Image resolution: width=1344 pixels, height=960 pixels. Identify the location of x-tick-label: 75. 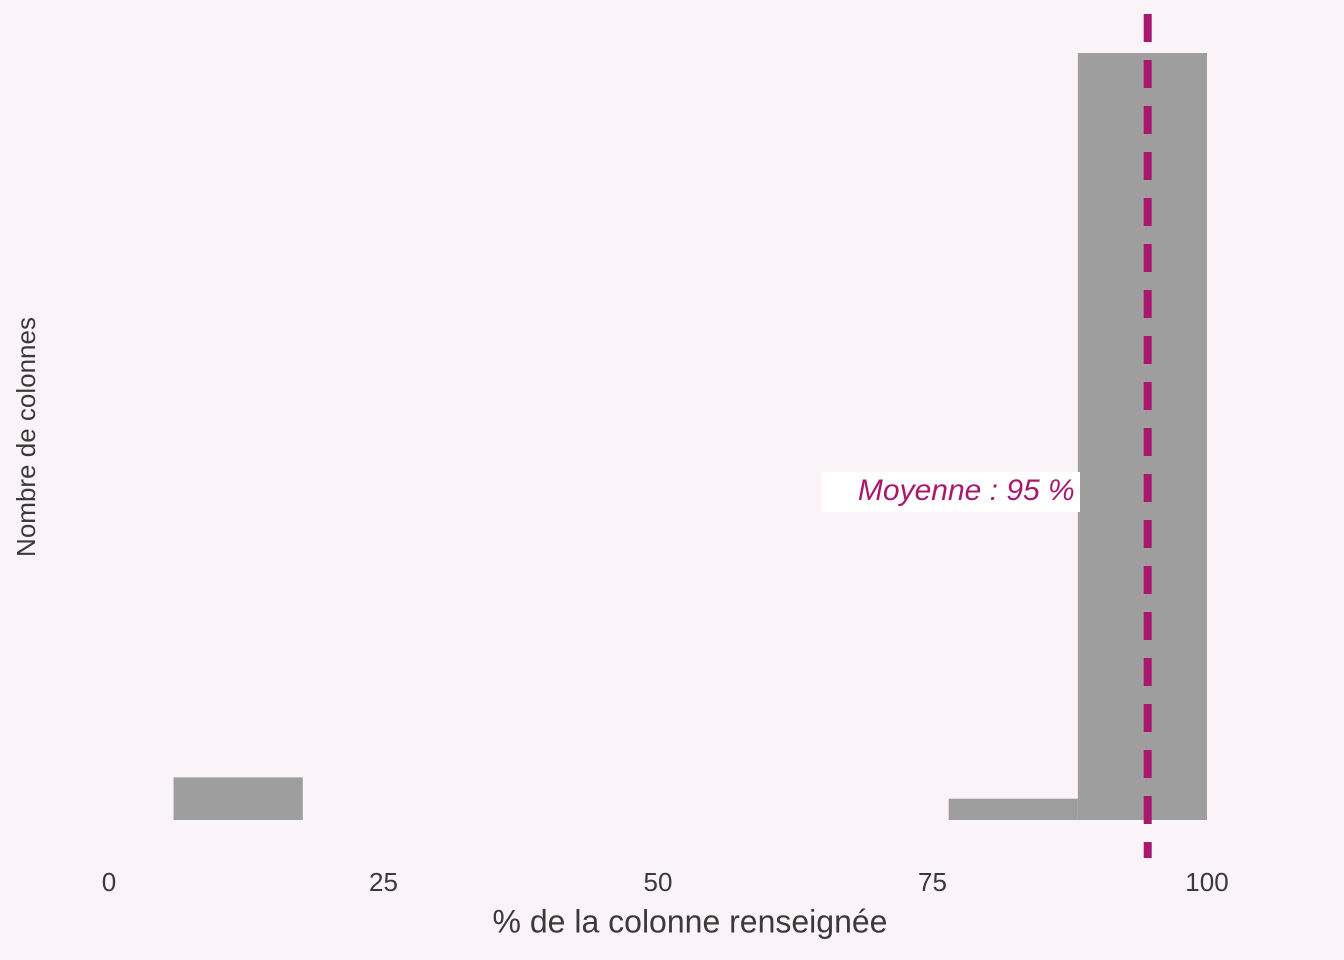
(932, 882).